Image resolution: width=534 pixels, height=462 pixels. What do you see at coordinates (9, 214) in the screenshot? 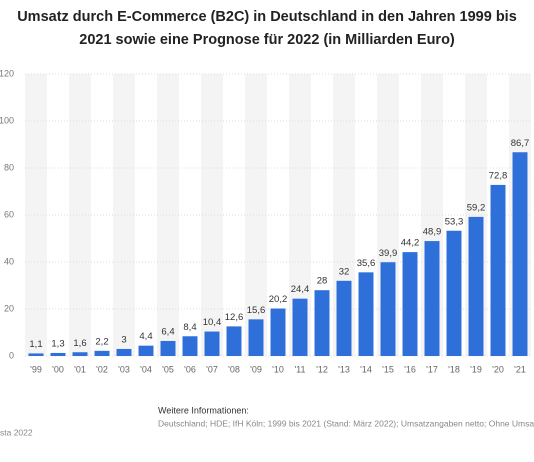
I see `y-tick-label: 60` at bounding box center [9, 214].